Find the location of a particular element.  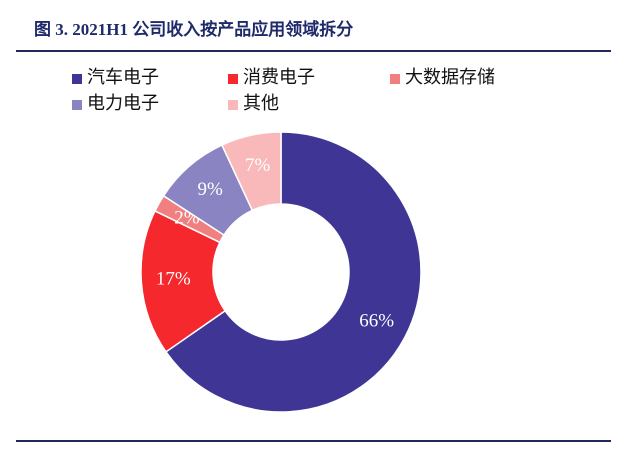

legend-label: 电力电子 is located at coordinates (123, 103).